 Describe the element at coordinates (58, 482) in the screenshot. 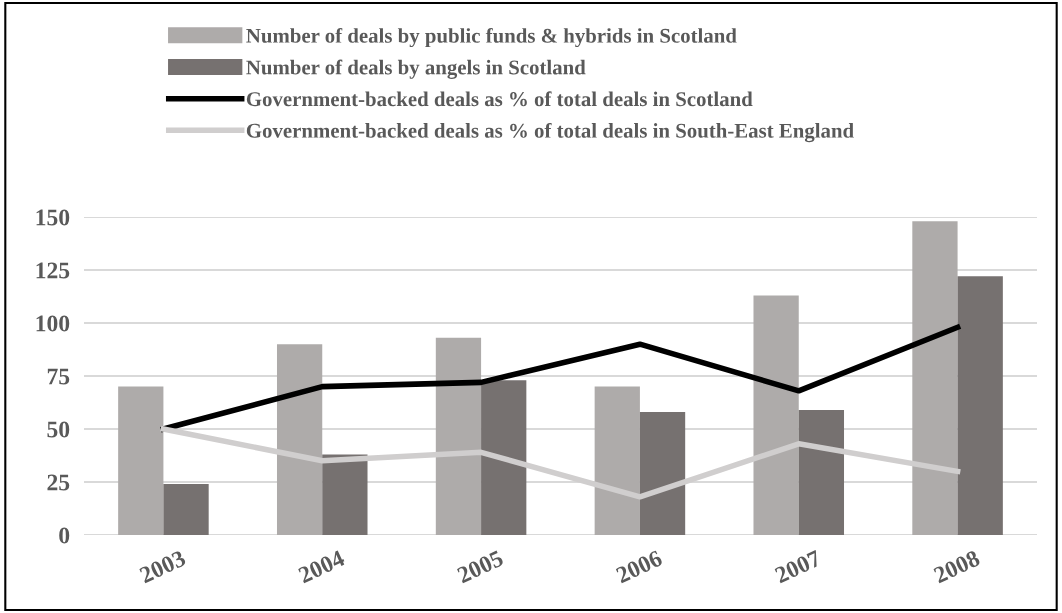

I see `y-tick-label: 25` at that location.